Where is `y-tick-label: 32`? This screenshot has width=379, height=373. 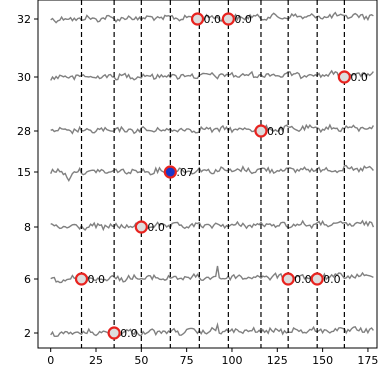
y-tick-label: 32 is located at coordinates (24, 19).